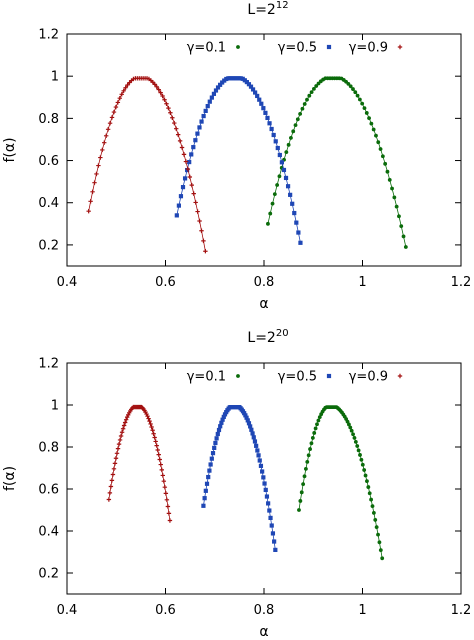 This screenshot has height=640, width=474. I want to click on legend-label: γ=0.5, so click(297, 377).